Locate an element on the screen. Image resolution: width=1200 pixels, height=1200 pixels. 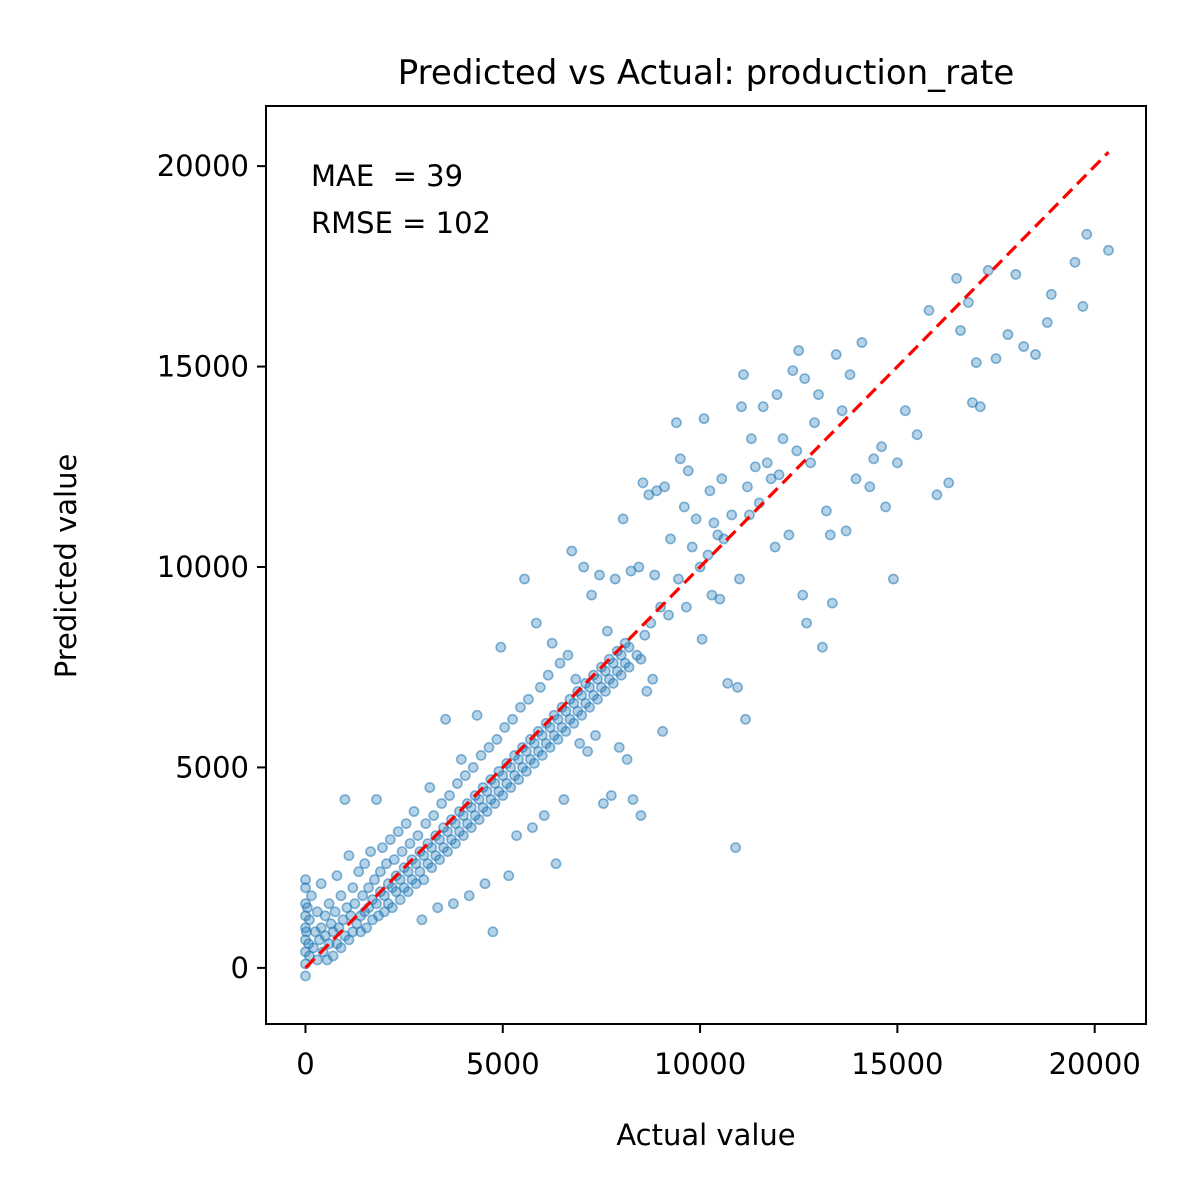
x-tick-label: 15000 is located at coordinates (897, 1064).